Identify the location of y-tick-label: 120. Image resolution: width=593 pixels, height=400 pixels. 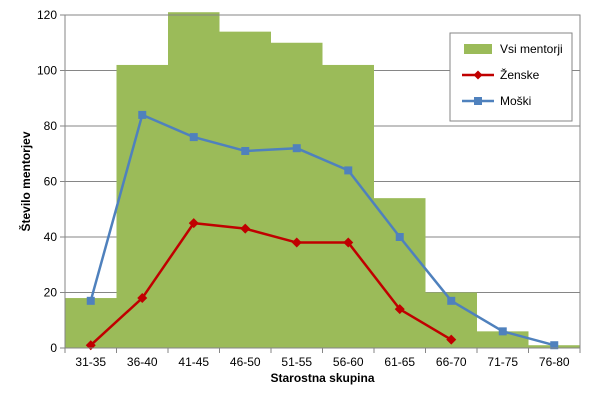
(47, 15).